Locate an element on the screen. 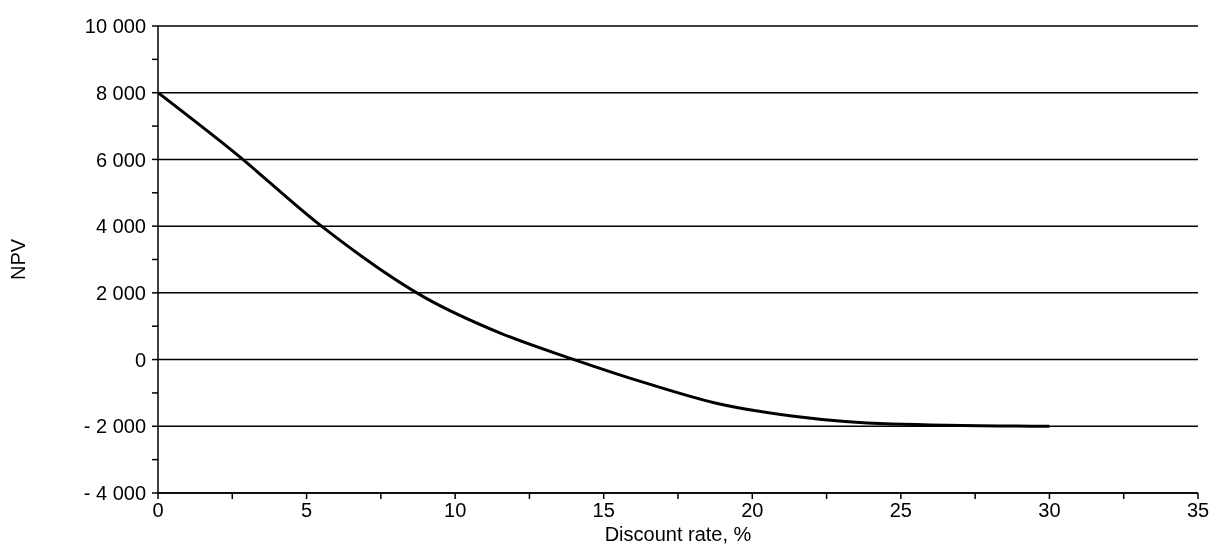  y-axis-title: NPV is located at coordinates (18, 259).